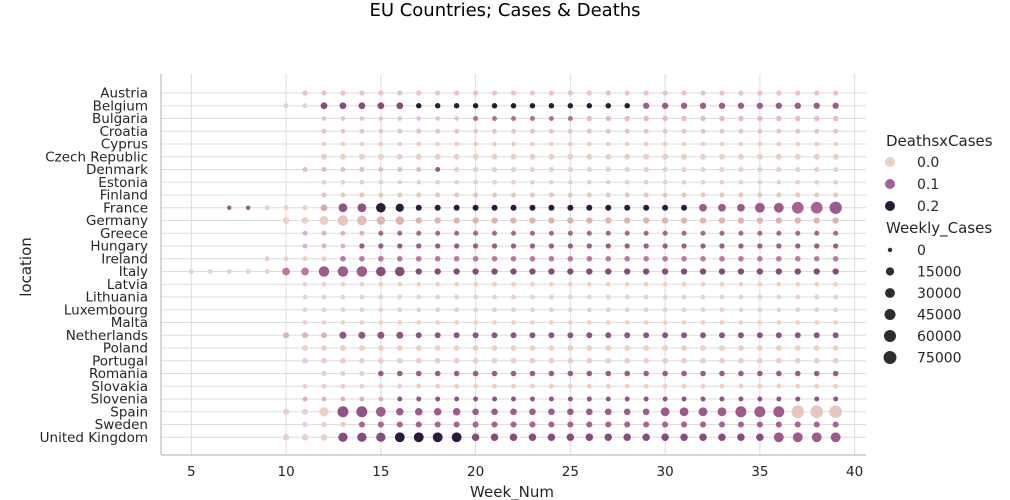  What do you see at coordinates (928, 163) in the screenshot?
I see `legend-hue-label: 0.0` at bounding box center [928, 163].